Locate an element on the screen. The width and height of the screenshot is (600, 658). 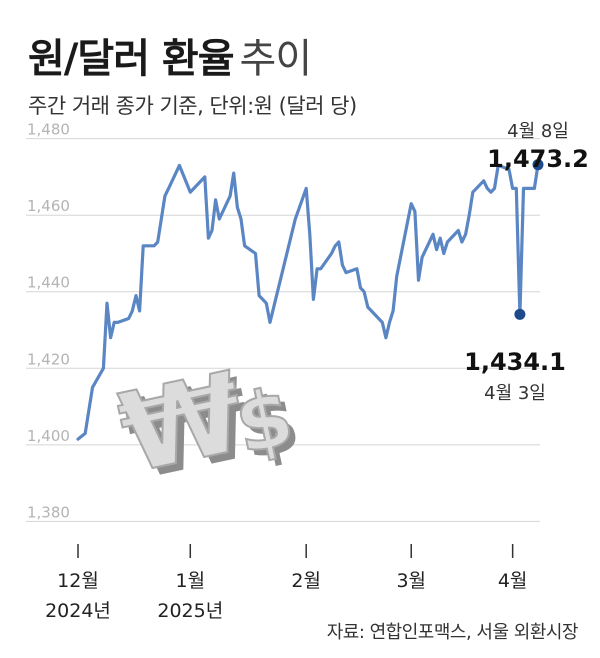
annotation-date: 4월 8일 is located at coordinates (538, 131).